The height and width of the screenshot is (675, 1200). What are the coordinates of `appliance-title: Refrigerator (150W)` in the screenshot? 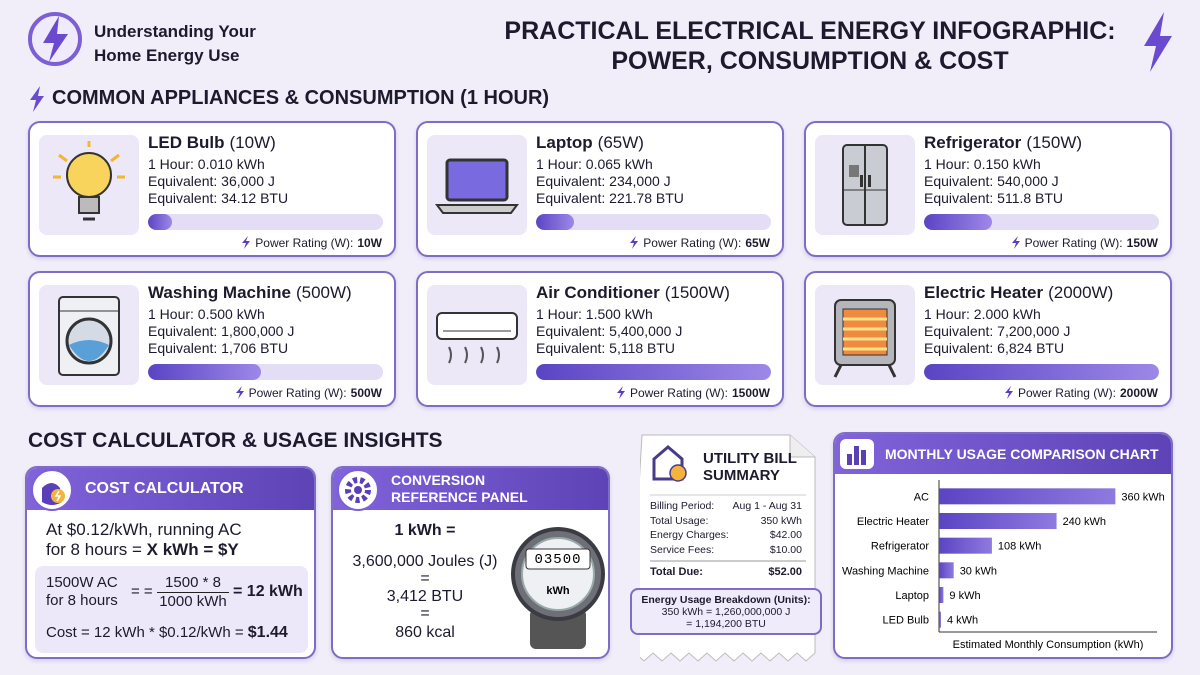 It's located at (1003, 143).